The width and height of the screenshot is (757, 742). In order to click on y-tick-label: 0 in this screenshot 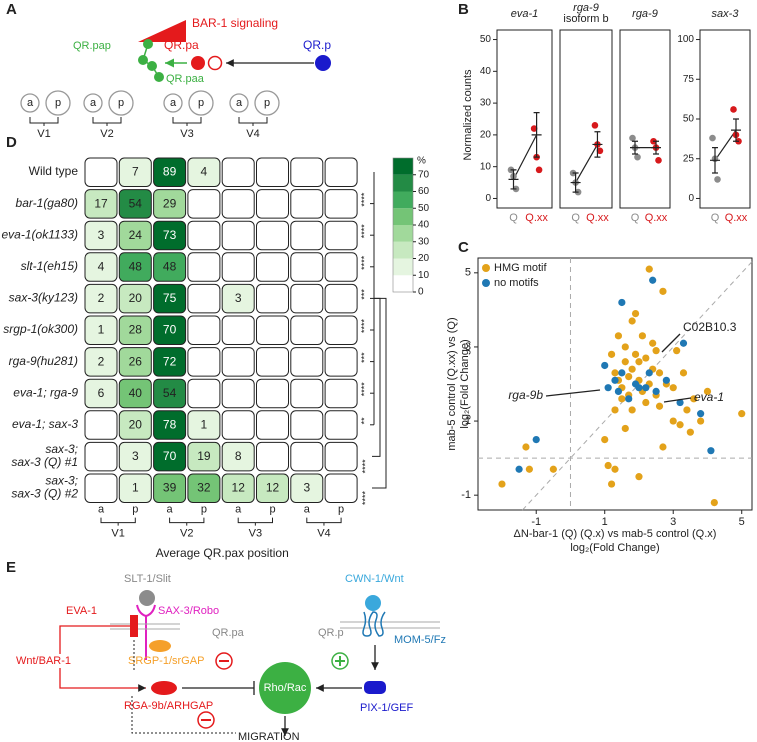, I will do `click(691, 198)`.